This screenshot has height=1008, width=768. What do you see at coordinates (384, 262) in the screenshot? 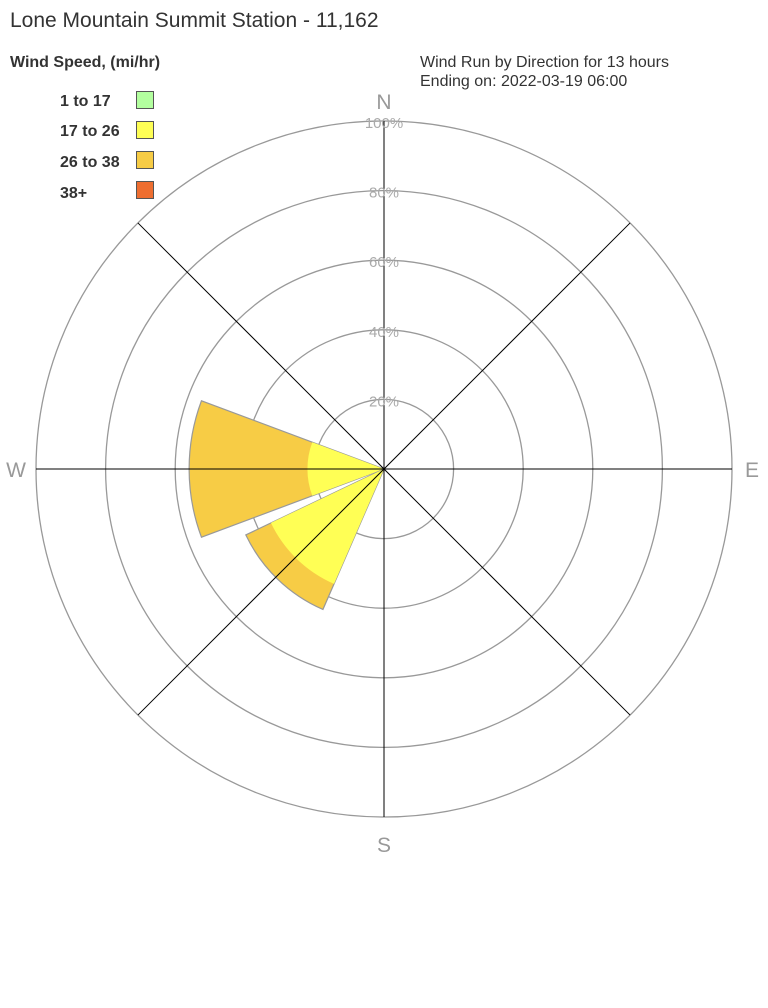
I see `ring-label: 60%` at bounding box center [384, 262].